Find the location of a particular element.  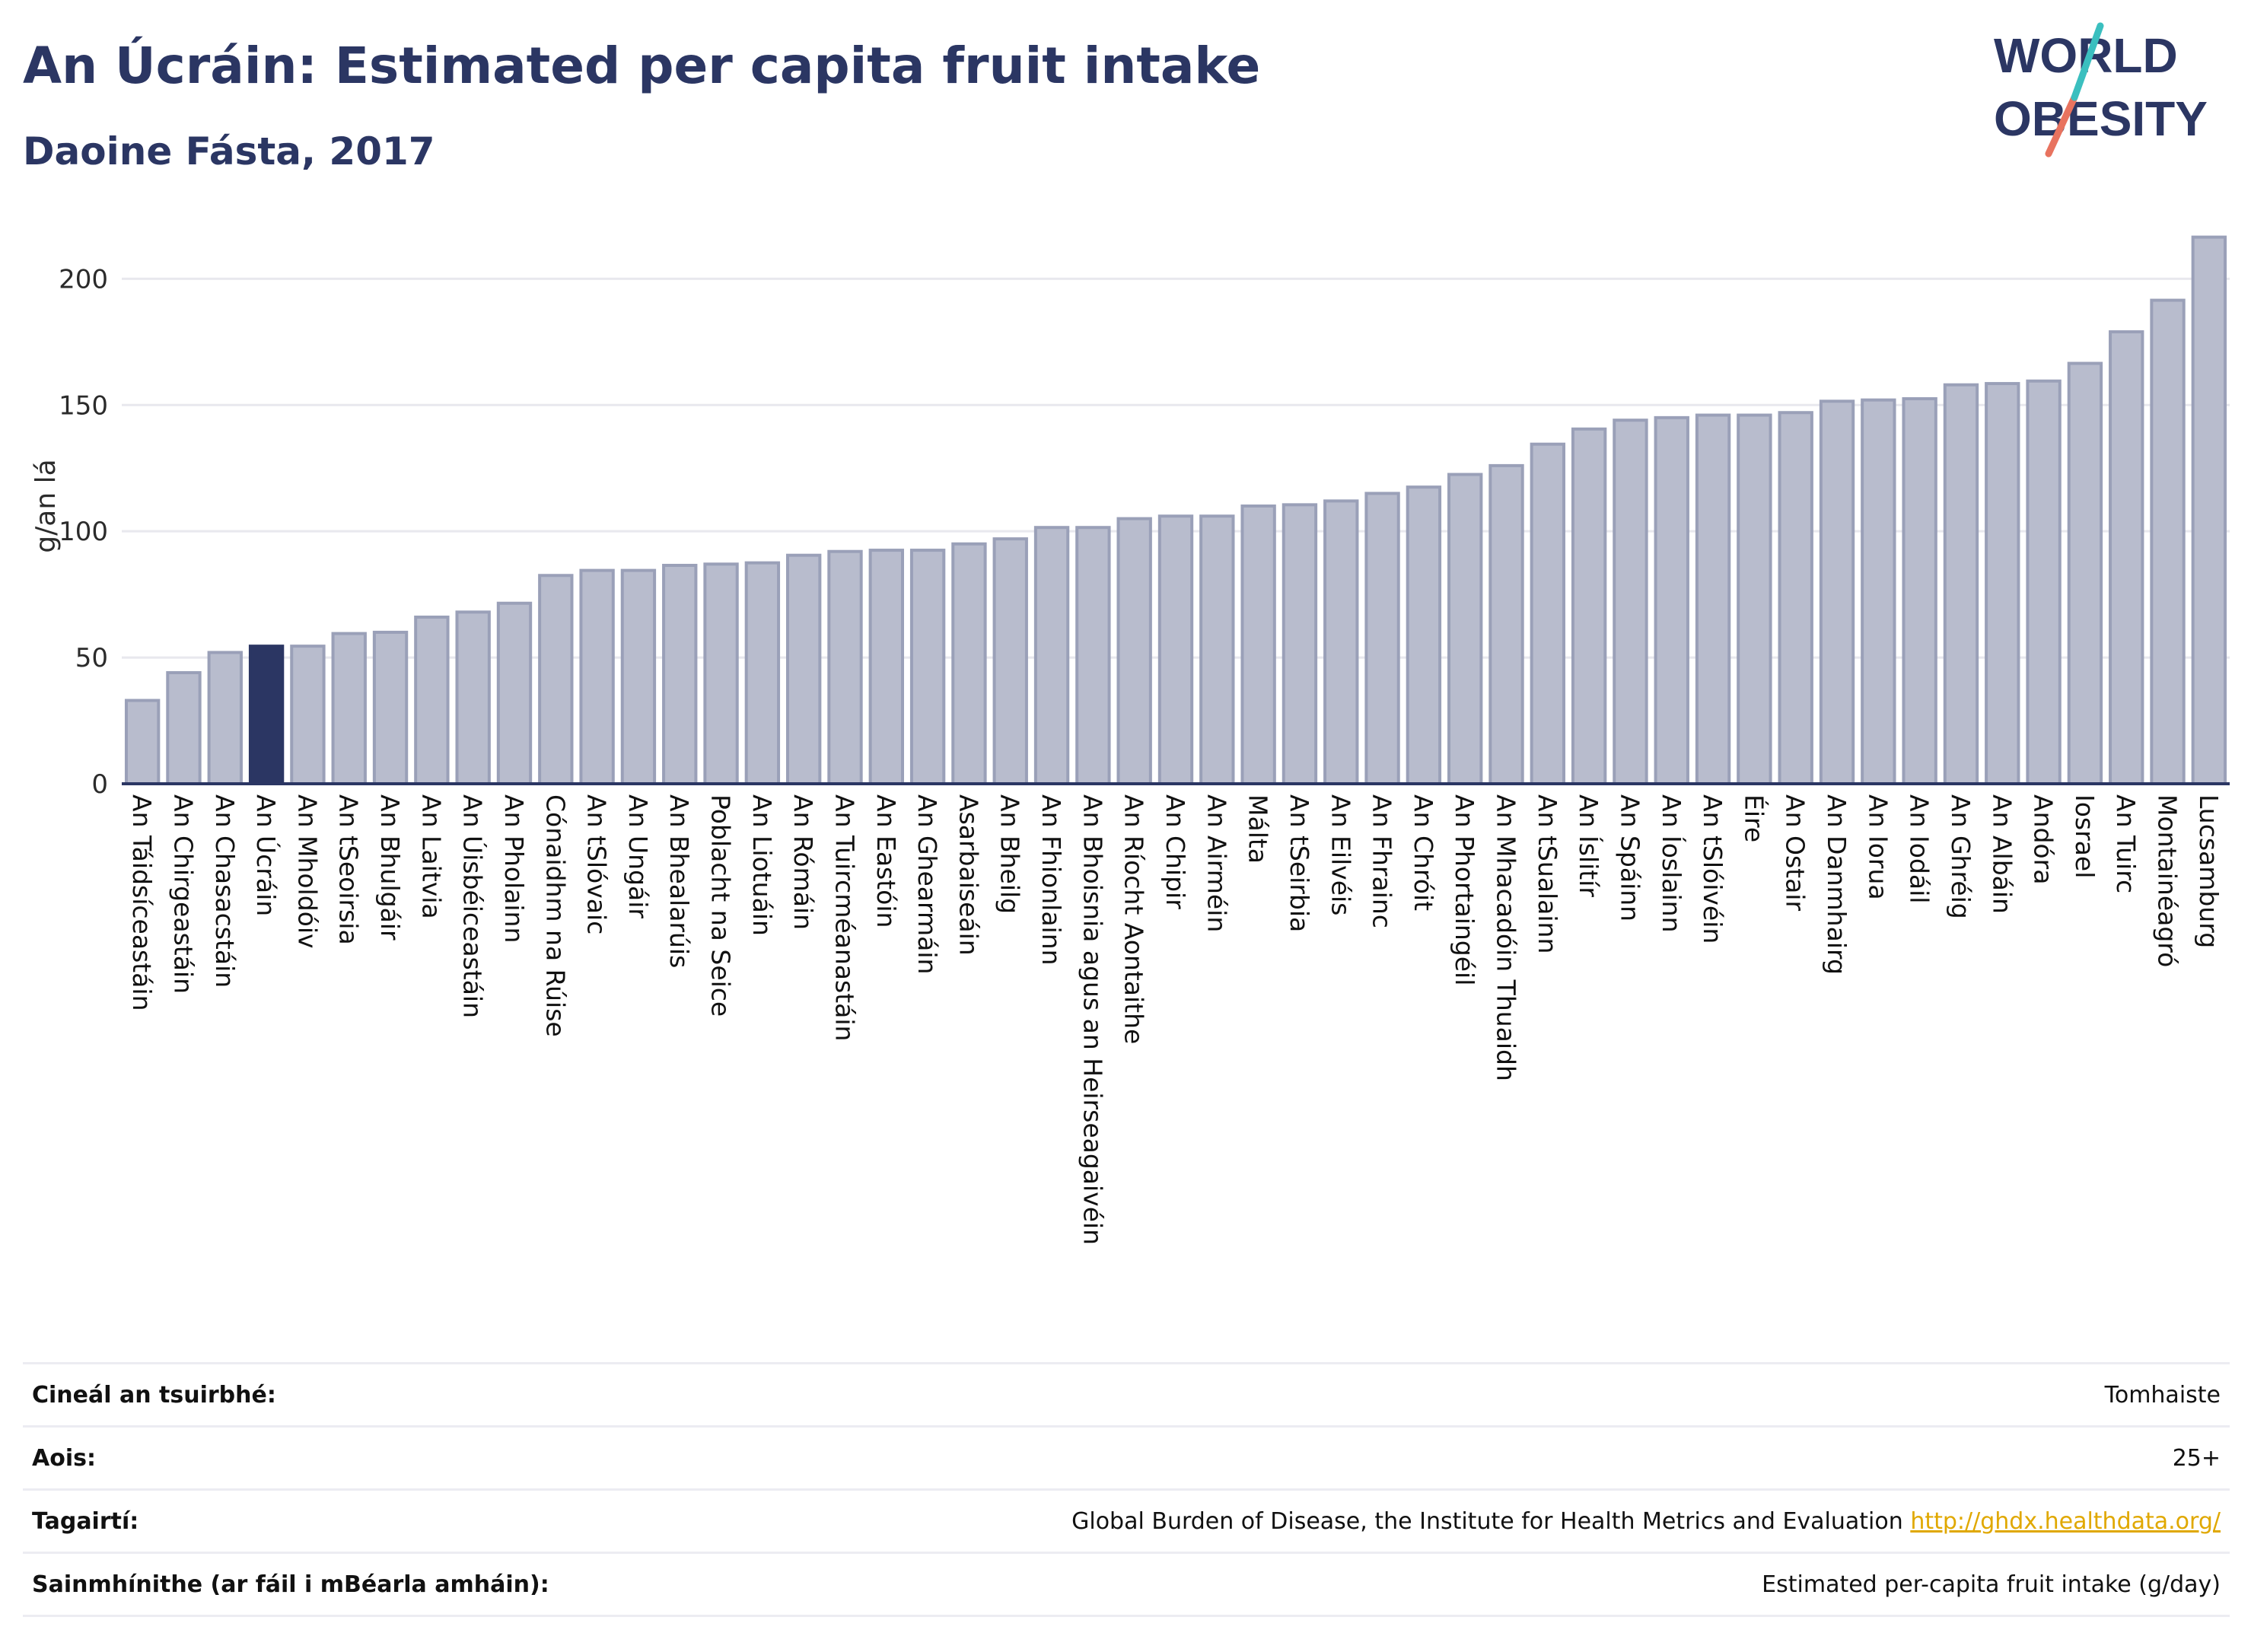

info-key: Tagairtí: is located at coordinates (464, 1520).